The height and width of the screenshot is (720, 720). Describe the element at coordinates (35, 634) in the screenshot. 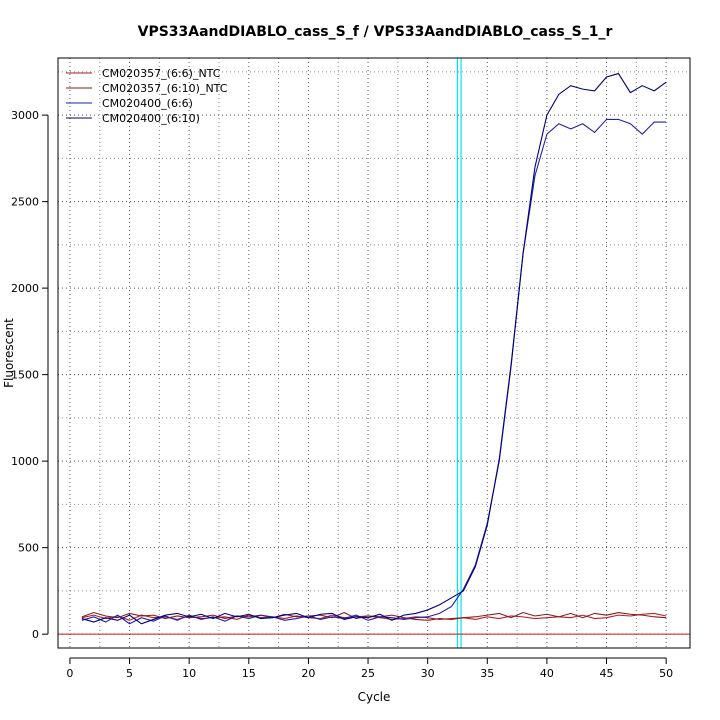

I see `y-tick-label: 0` at that location.